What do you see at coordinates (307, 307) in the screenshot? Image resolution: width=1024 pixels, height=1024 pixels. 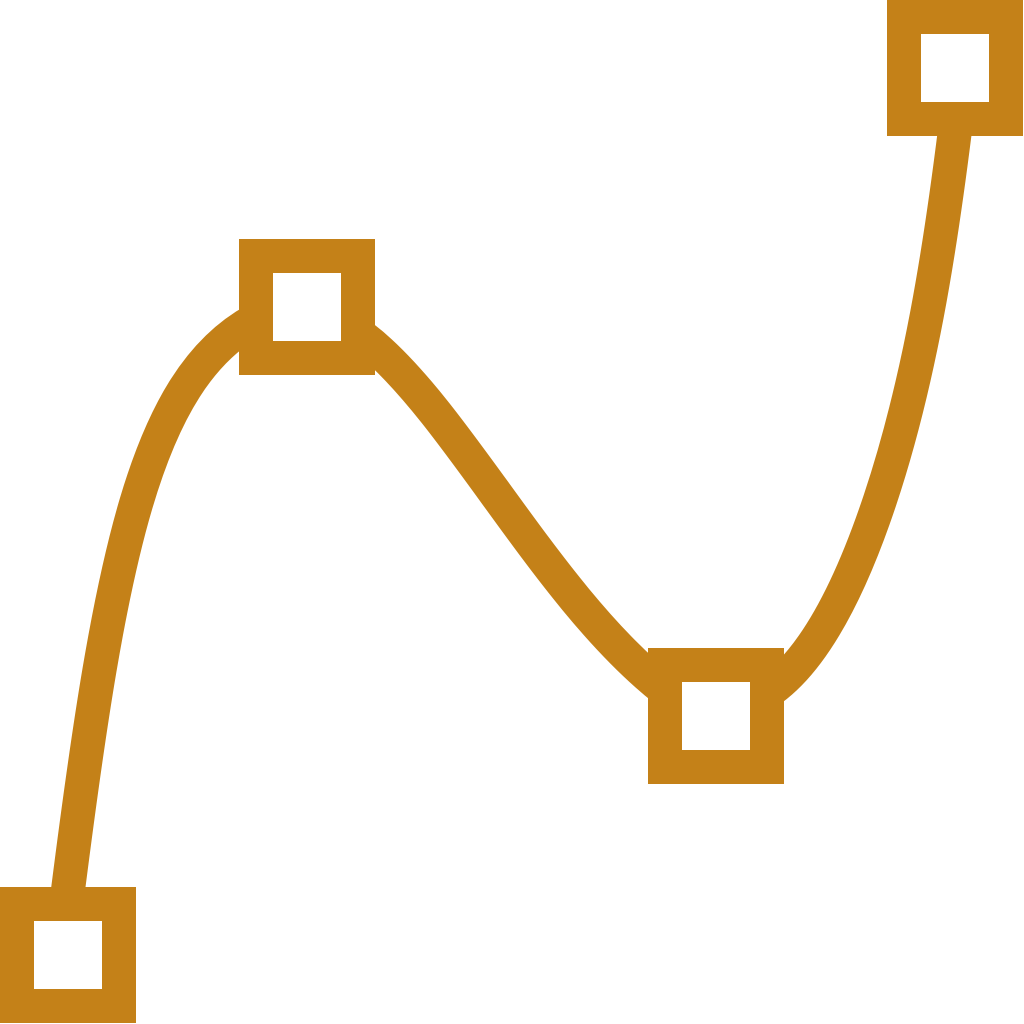 I see `anchor-point-upper-left` at bounding box center [307, 307].